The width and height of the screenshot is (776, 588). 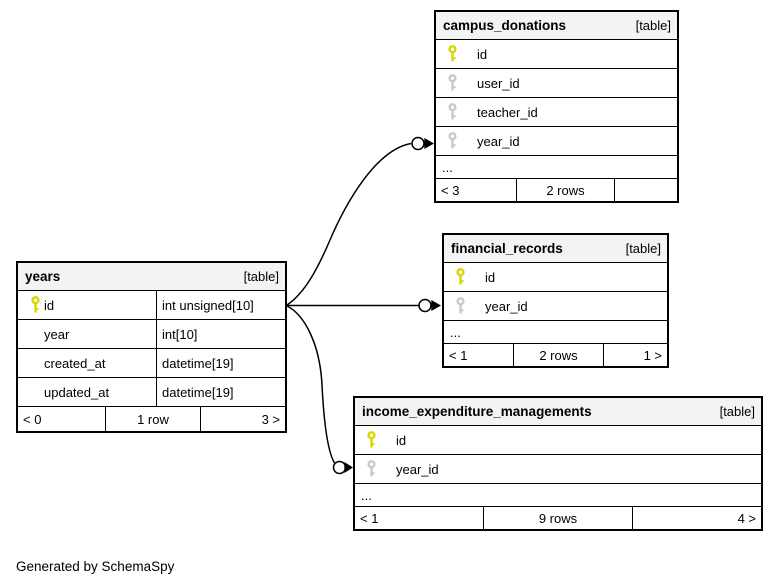 I want to click on table-header-campus_donations: campus_donations [table], so click(x=556, y=25).